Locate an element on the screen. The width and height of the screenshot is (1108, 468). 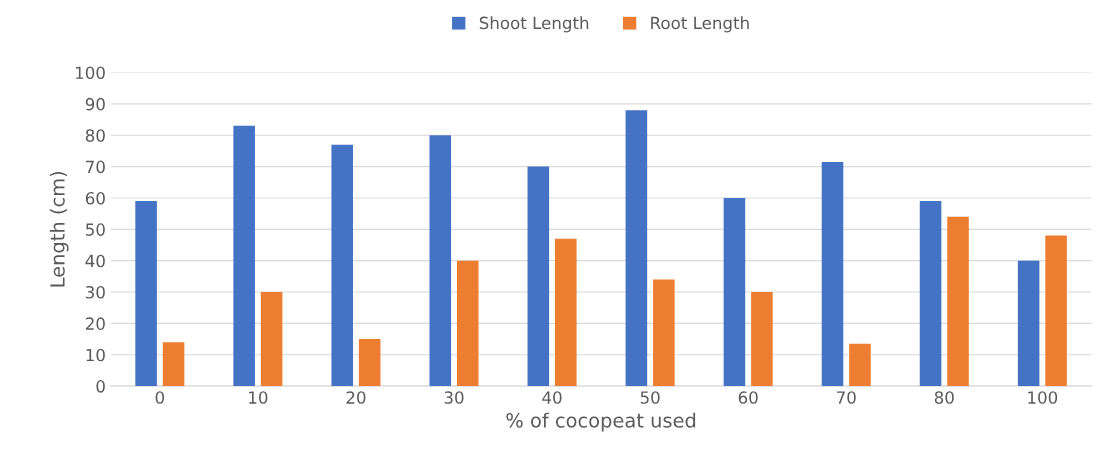
x-tick-label: 60 is located at coordinates (748, 397).